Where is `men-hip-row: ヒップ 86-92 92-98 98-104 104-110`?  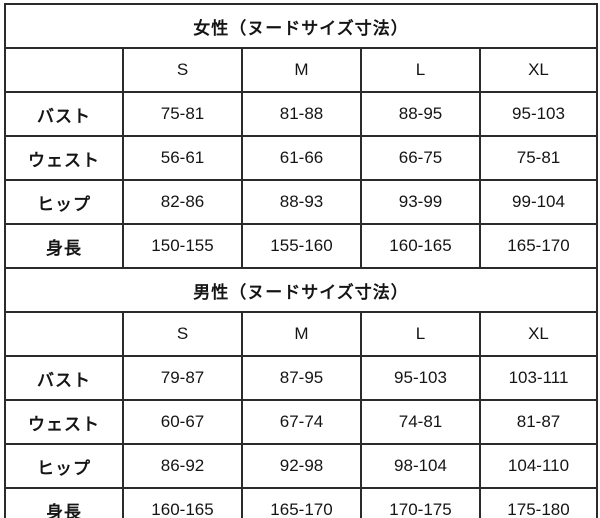 men-hip-row: ヒップ 86-92 92-98 98-104 104-110 is located at coordinates (301, 466).